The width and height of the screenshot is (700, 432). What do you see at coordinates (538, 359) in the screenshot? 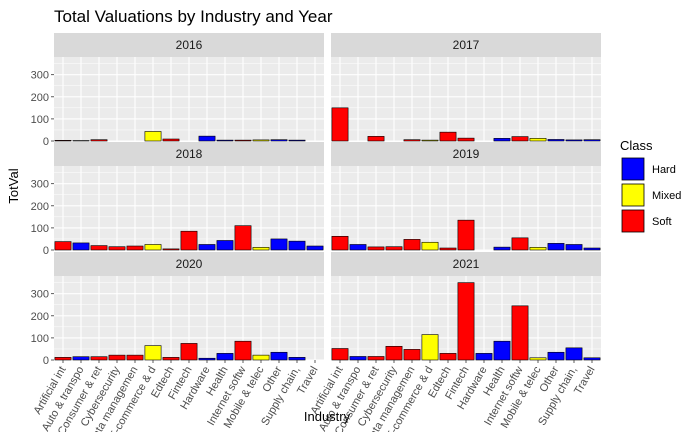
I see `bar-2021-mobile-telec` at bounding box center [538, 359].